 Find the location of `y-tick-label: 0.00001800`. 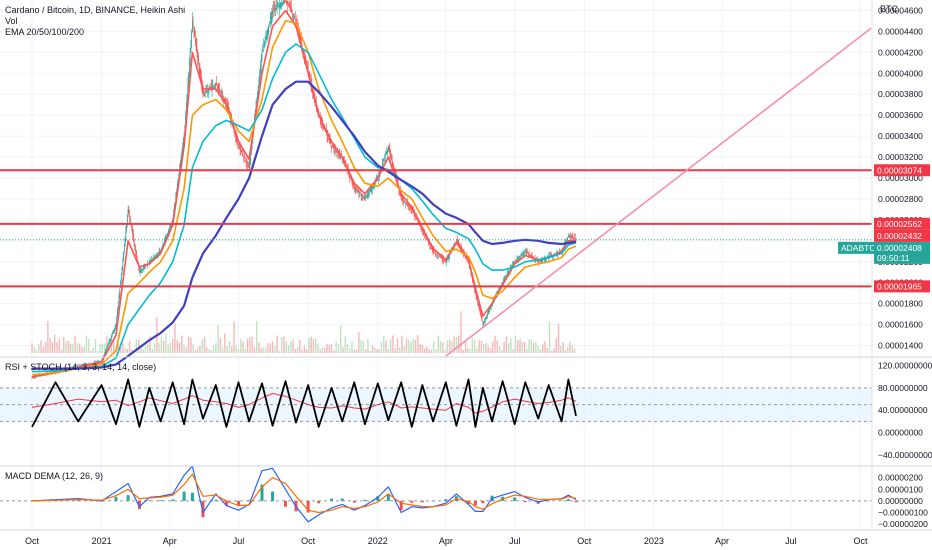

y-tick-label: 0.00001800 is located at coordinates (900, 304).